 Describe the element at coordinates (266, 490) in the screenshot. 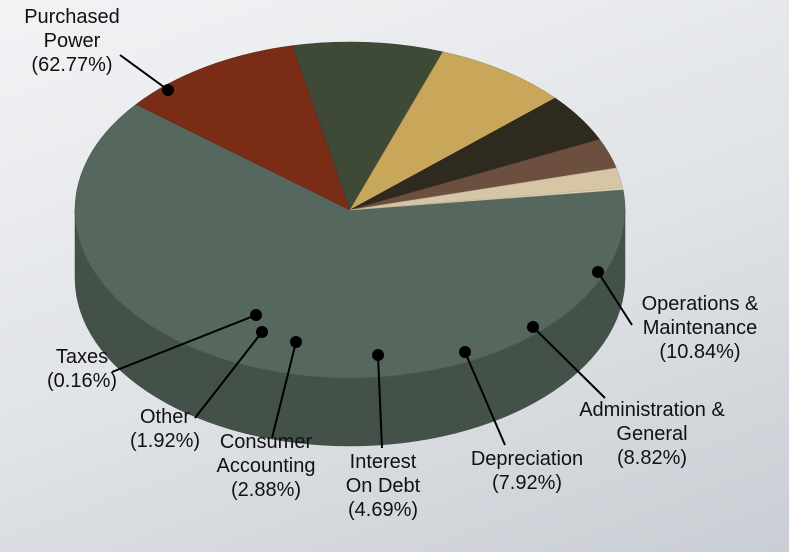

I see `value-label: (2.88%)` at that location.